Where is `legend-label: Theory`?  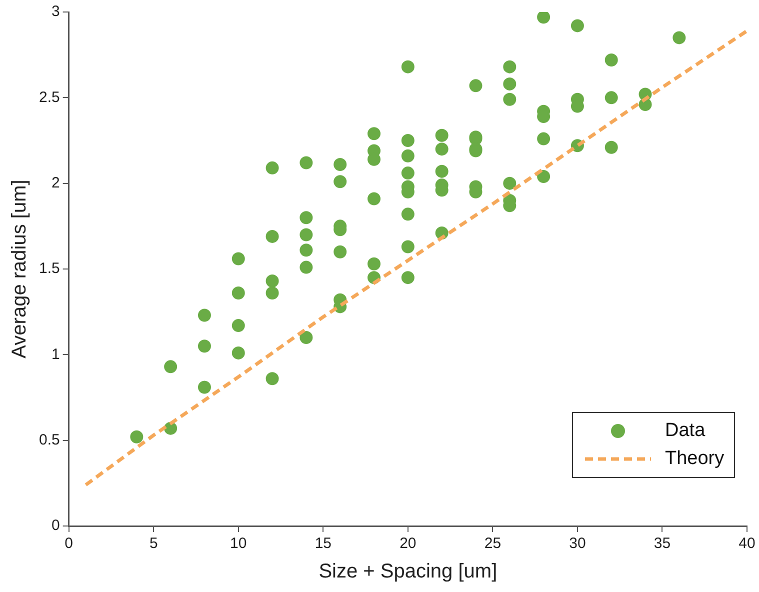 legend-label: Theory is located at coordinates (694, 459).